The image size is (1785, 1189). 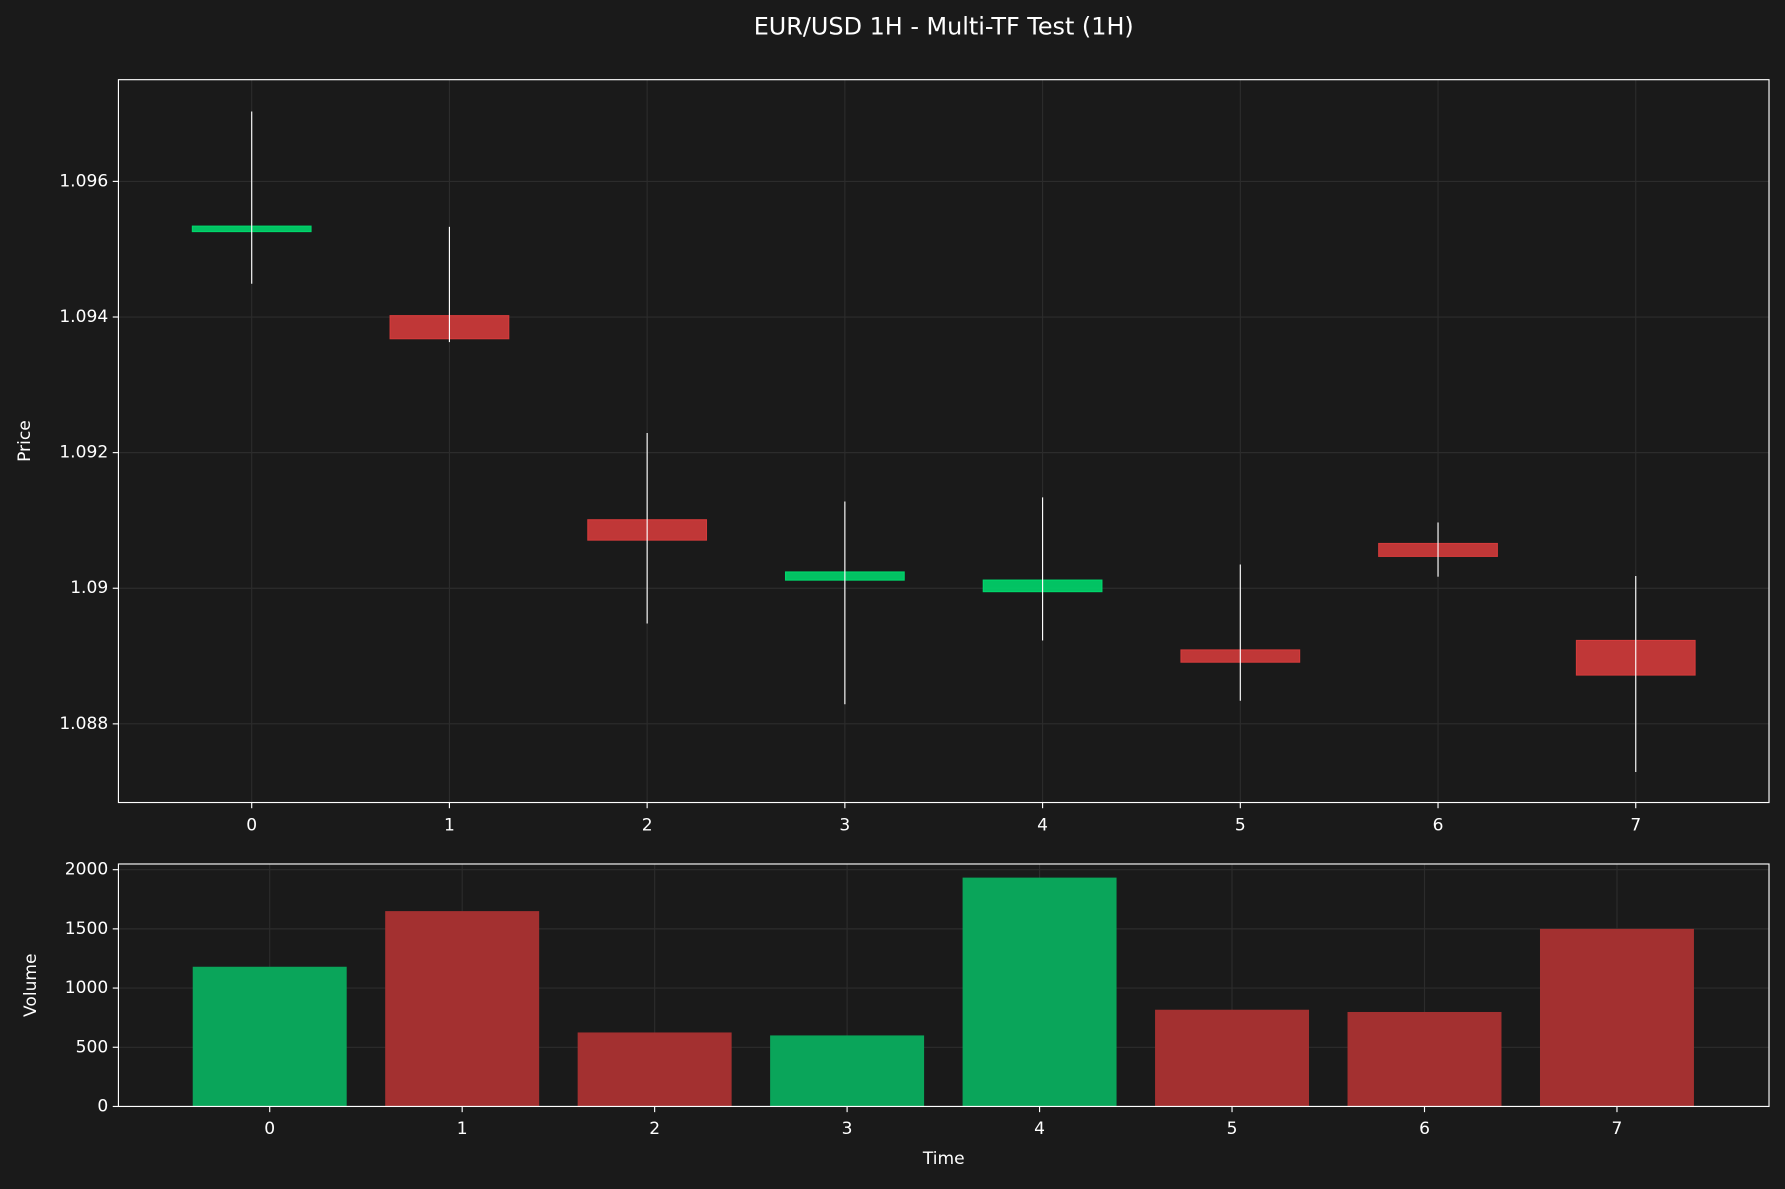 I want to click on y-tick-label: 1.092, so click(x=83, y=453).